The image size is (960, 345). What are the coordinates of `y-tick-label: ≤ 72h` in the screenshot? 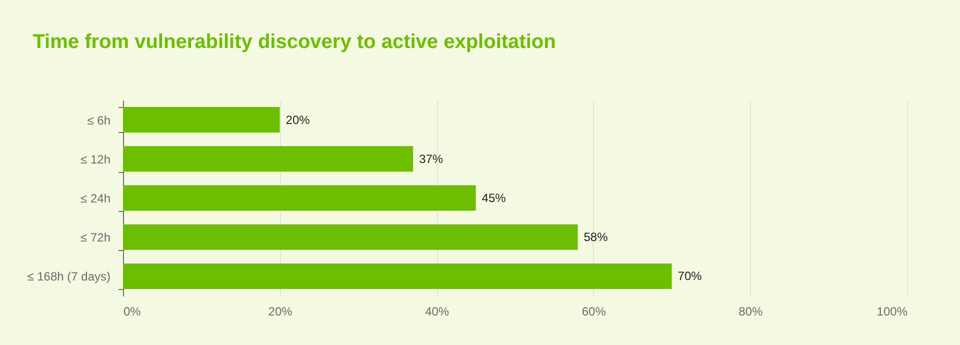 It's located at (95, 237).